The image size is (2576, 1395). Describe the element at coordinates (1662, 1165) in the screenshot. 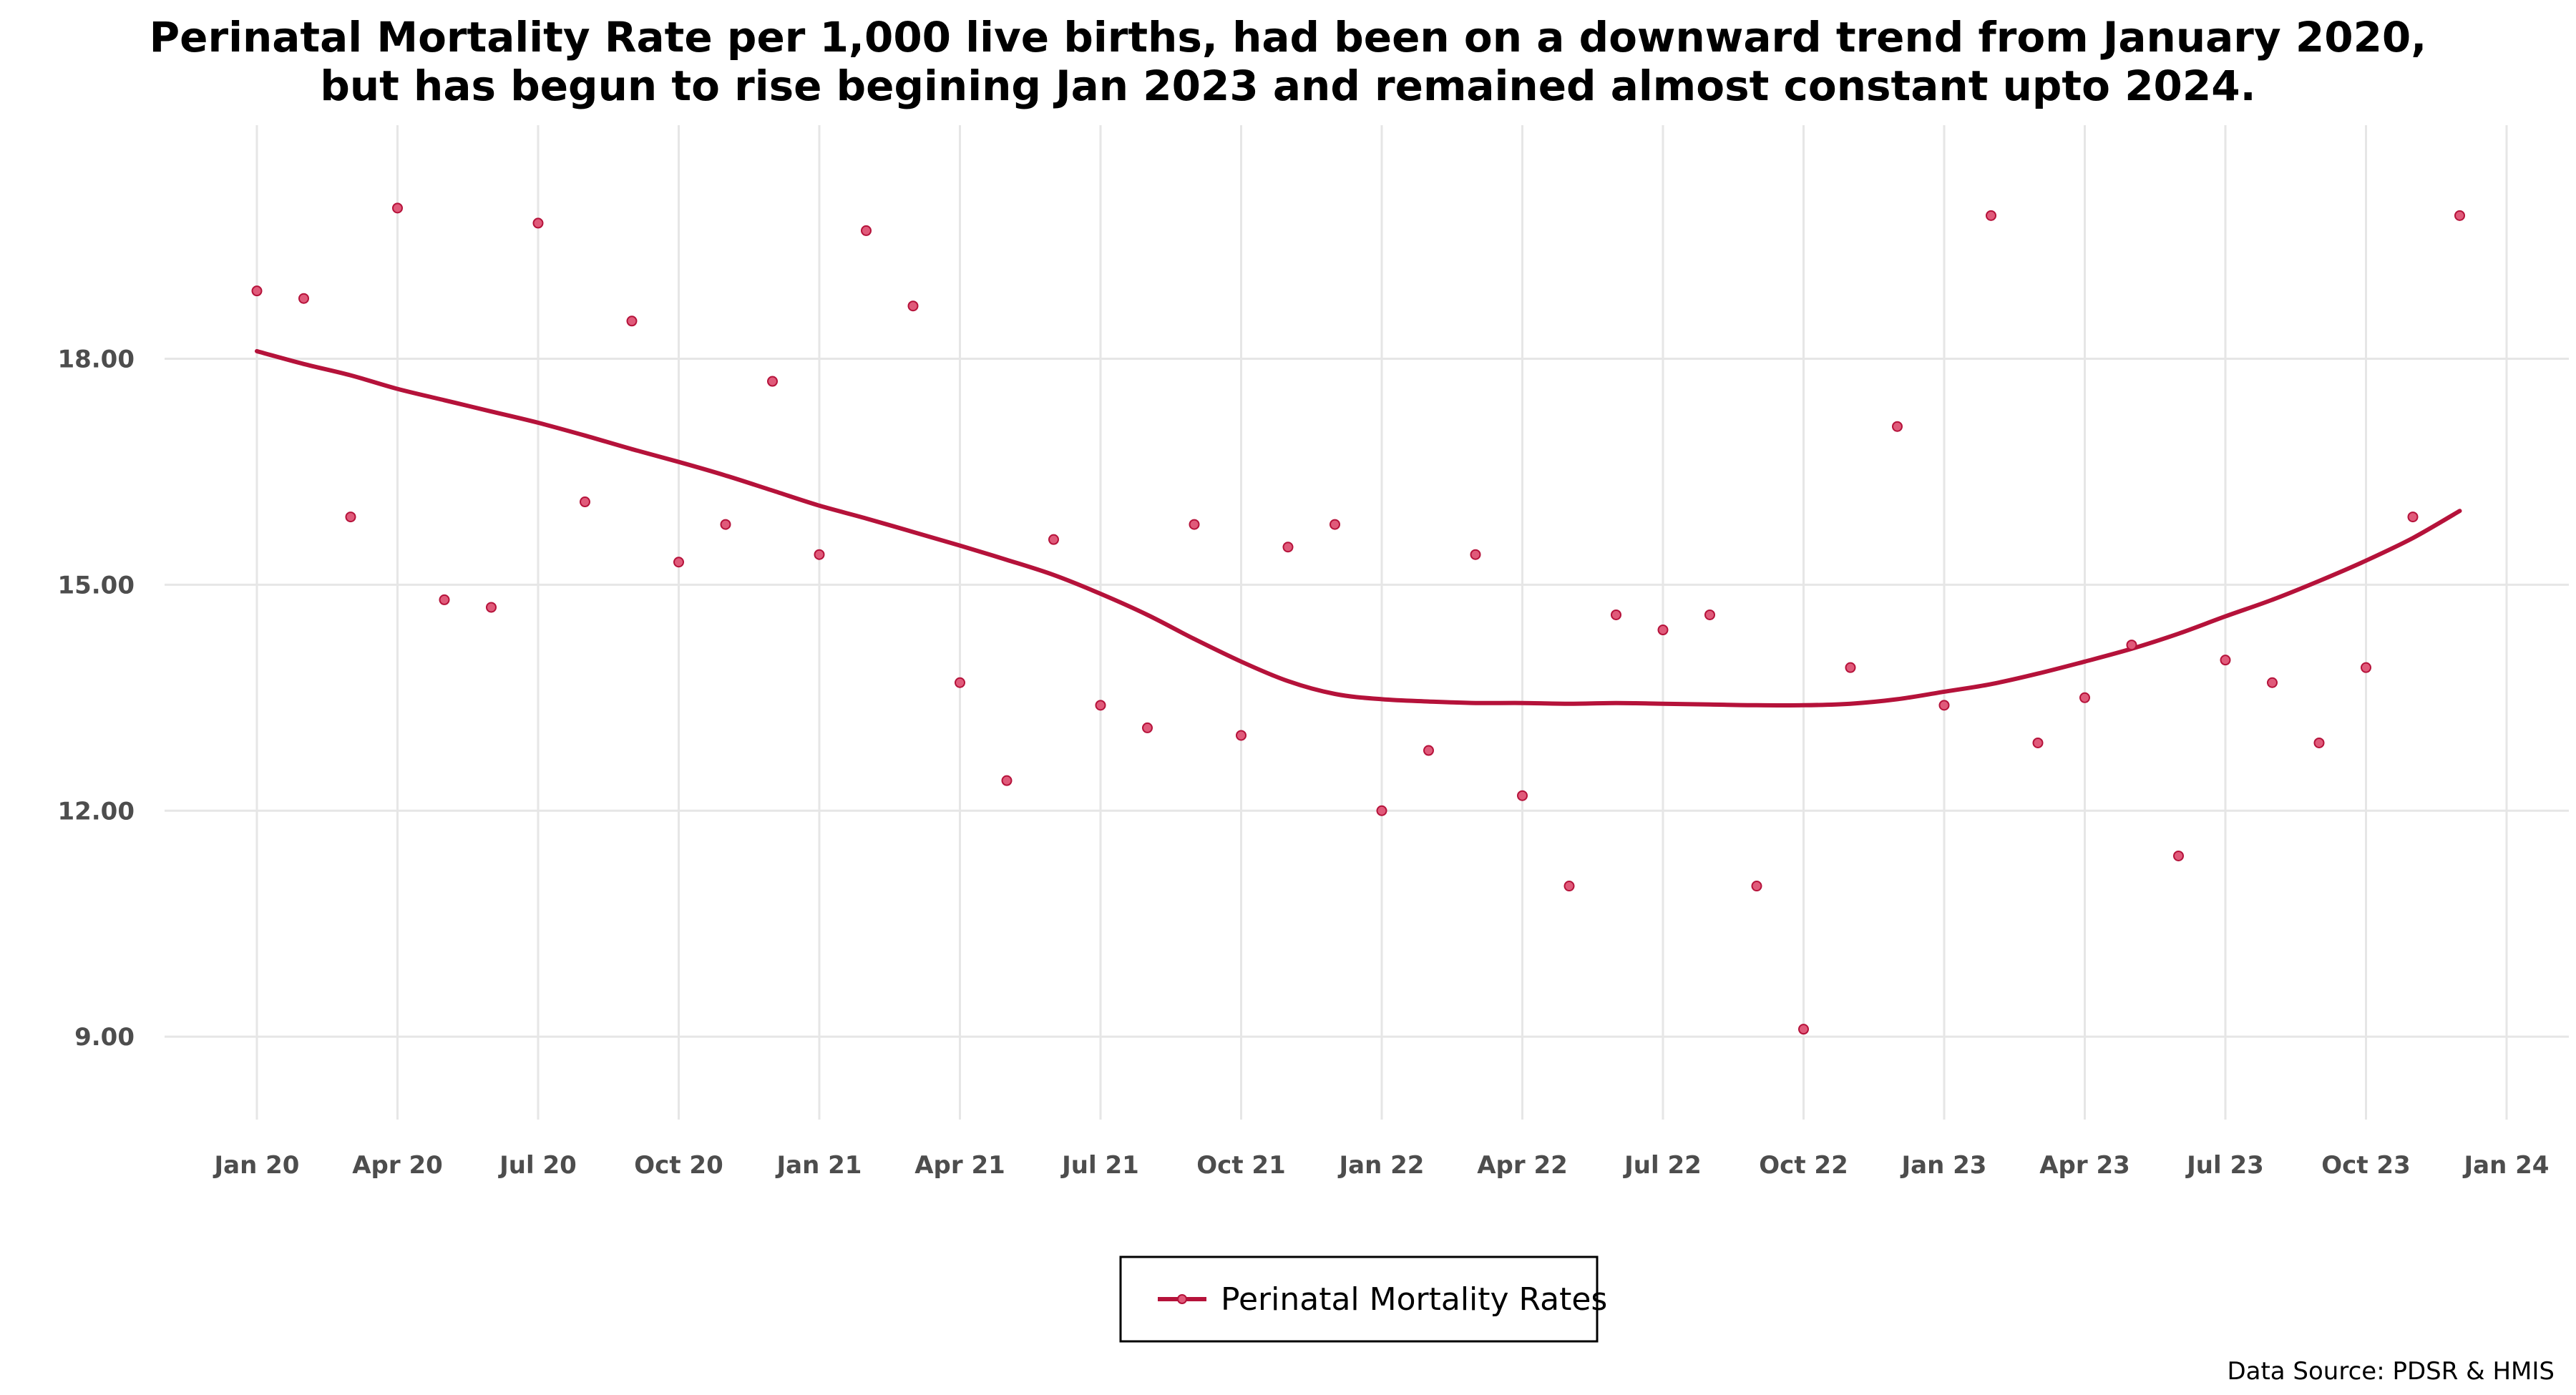

I see `x-tick-label: Jul 22` at that location.